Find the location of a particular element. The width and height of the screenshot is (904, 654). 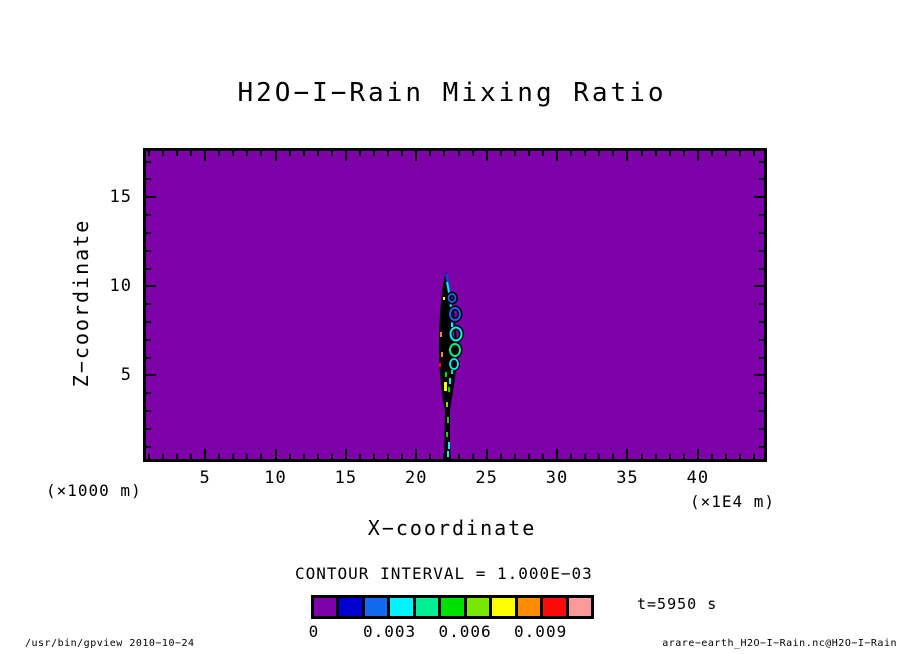

x-tick-label: 30 is located at coordinates (557, 478).